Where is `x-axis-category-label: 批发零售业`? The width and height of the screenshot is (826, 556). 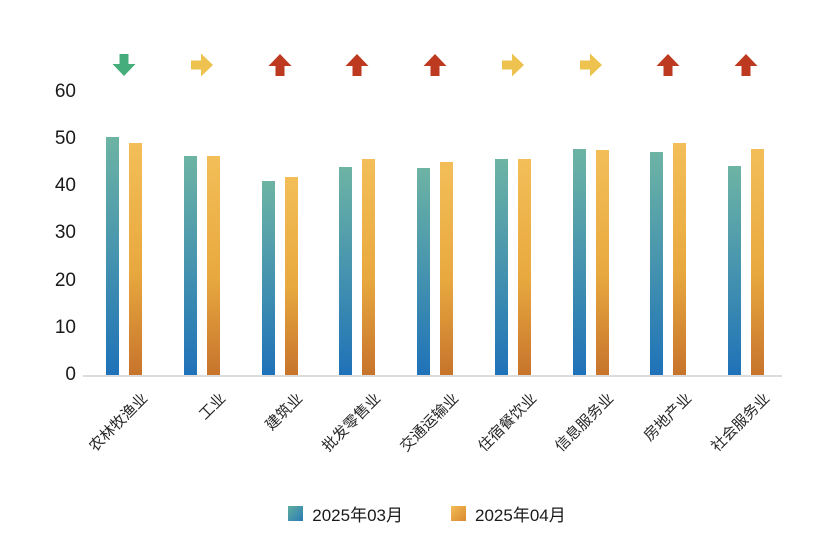 x-axis-category-label: 批发零售业 is located at coordinates (352, 423).